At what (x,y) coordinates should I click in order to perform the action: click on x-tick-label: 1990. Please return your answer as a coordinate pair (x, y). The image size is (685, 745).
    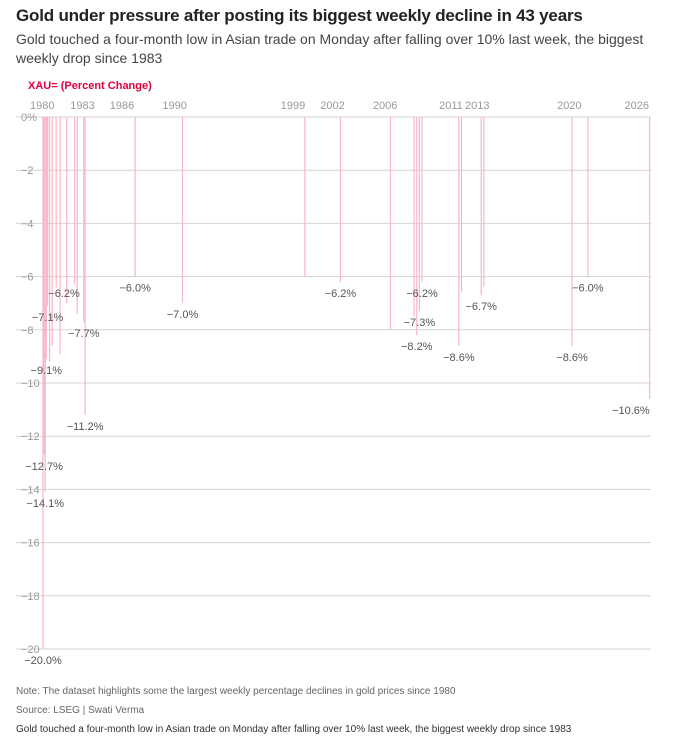
    Looking at the image, I should click on (174, 106).